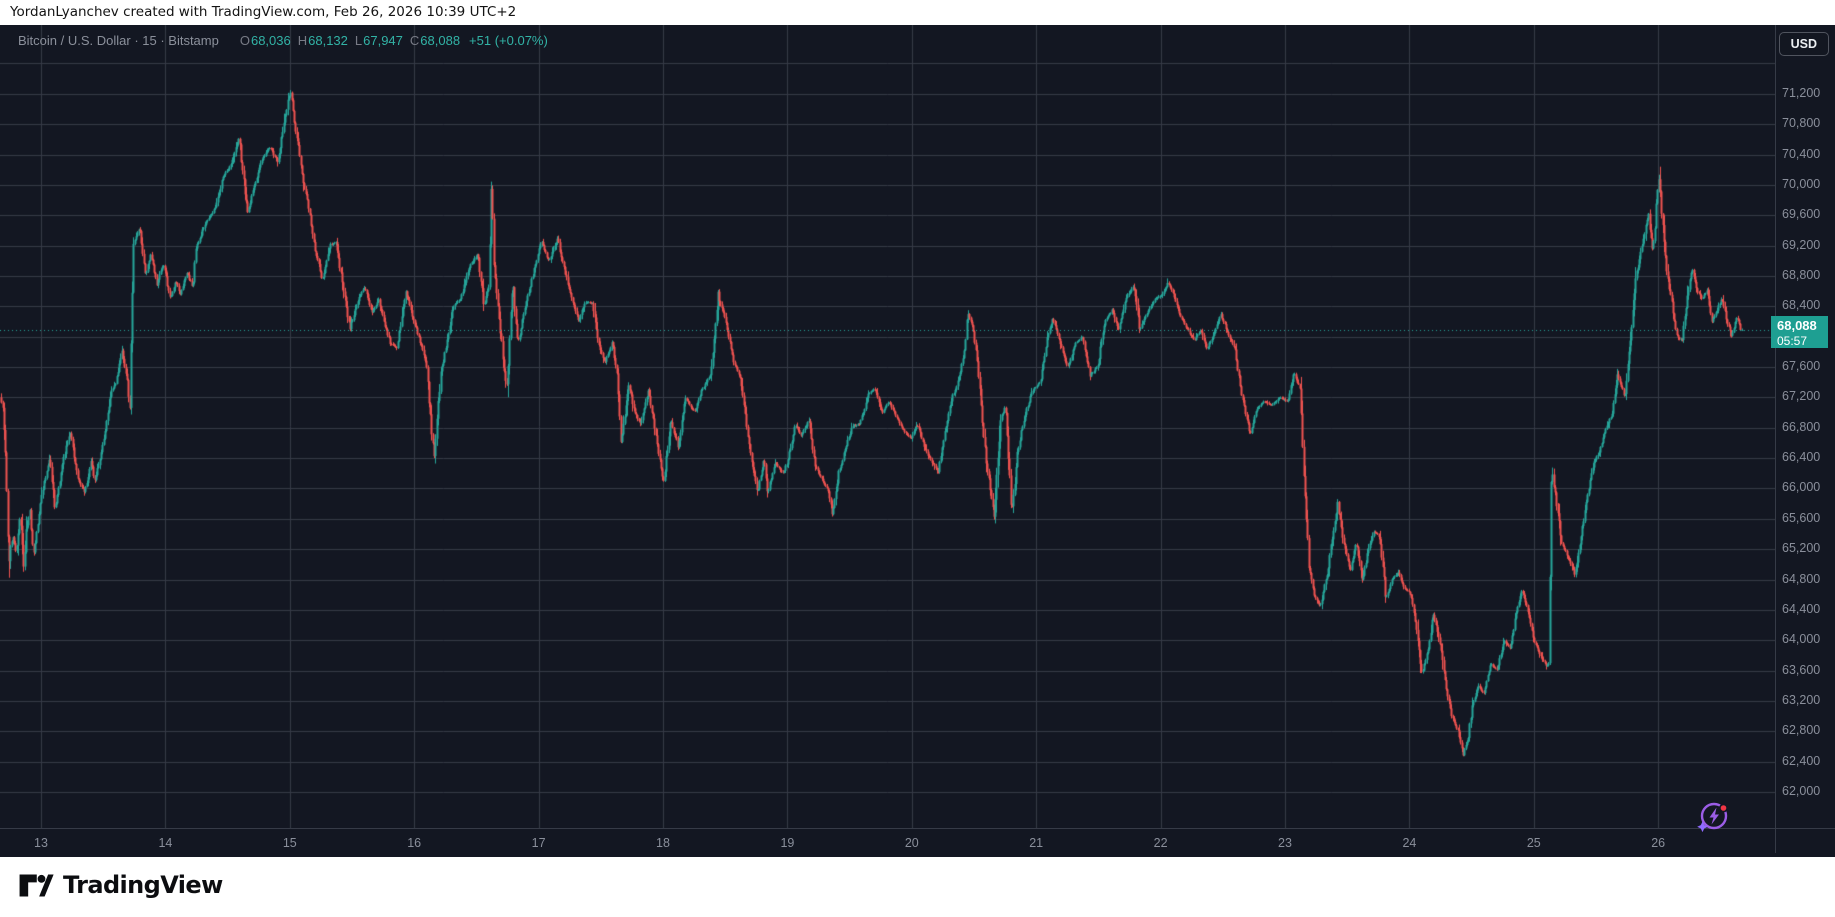  Describe the element at coordinates (414, 40) in the screenshot. I see `close-label: C` at that location.